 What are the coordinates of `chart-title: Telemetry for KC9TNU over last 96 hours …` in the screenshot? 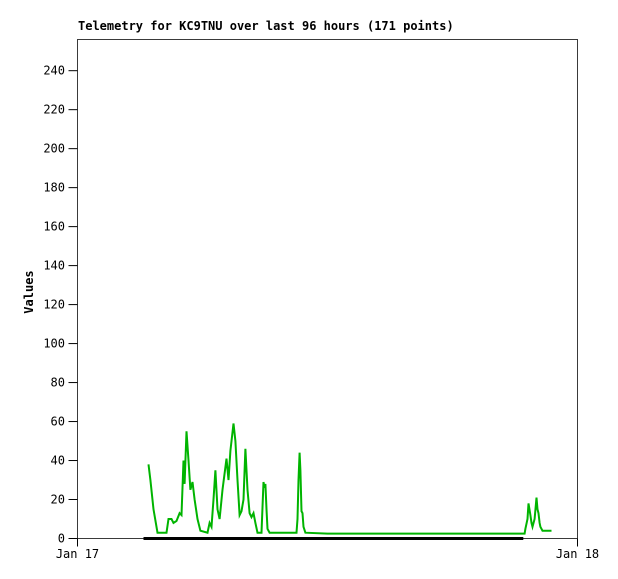 It's located at (266, 26).